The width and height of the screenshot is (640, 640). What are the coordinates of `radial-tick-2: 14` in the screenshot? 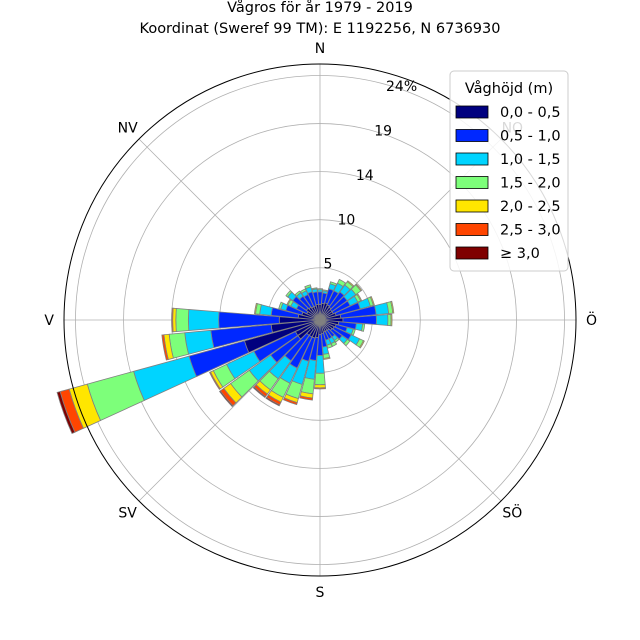 It's located at (365, 176).